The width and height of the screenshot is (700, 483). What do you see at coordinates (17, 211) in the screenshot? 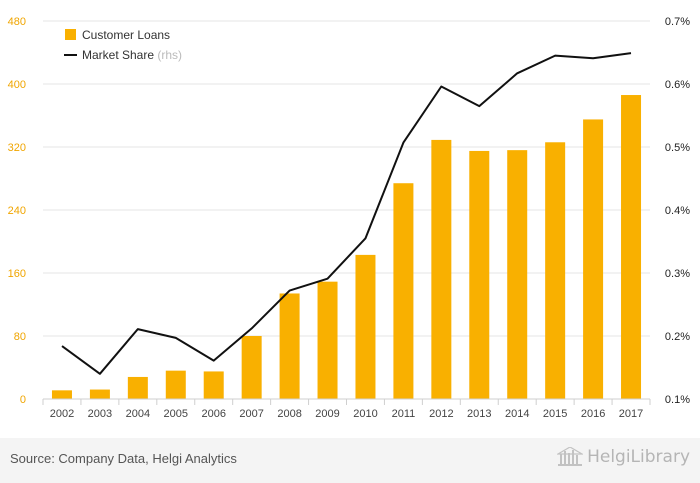
I see `left-tick-label: 240` at bounding box center [17, 211].